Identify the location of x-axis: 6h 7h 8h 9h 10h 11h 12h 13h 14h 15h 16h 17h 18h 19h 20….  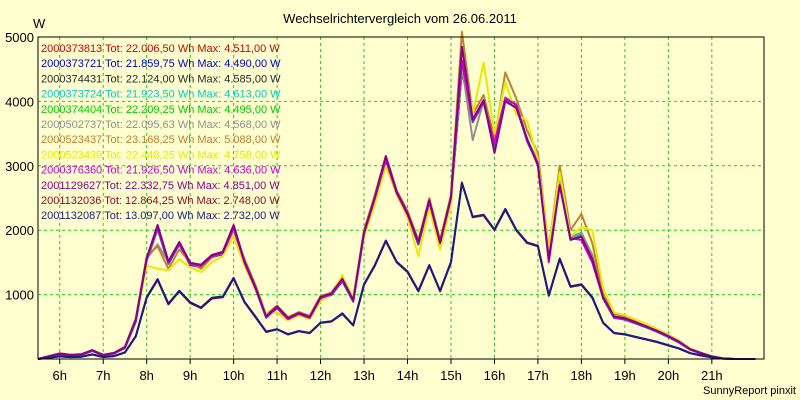
(388, 371).